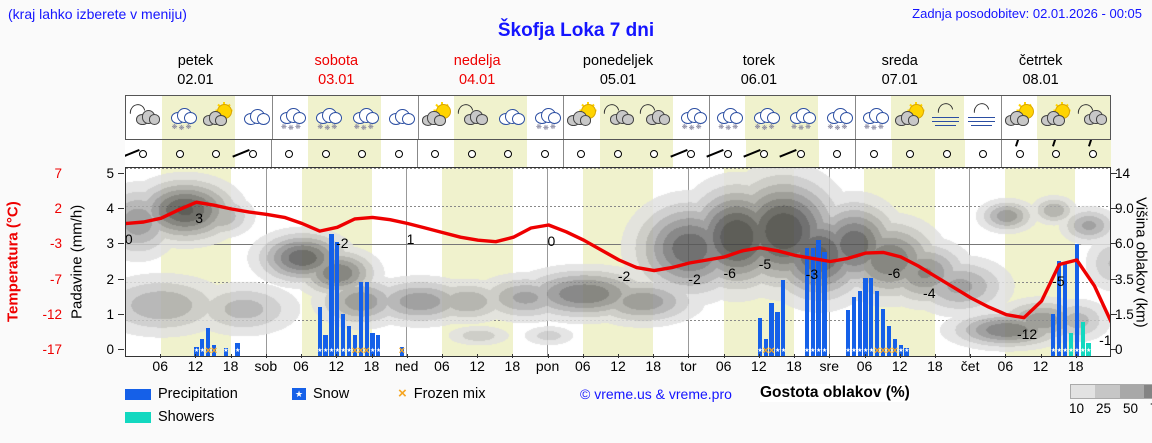  I want to click on temperature-value-label: -2, so click(624, 275).